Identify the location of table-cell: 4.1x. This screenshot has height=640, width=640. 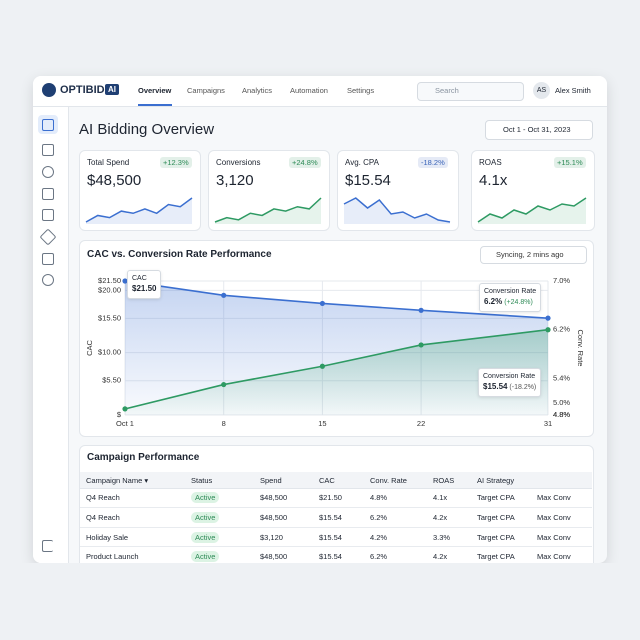
(440, 497).